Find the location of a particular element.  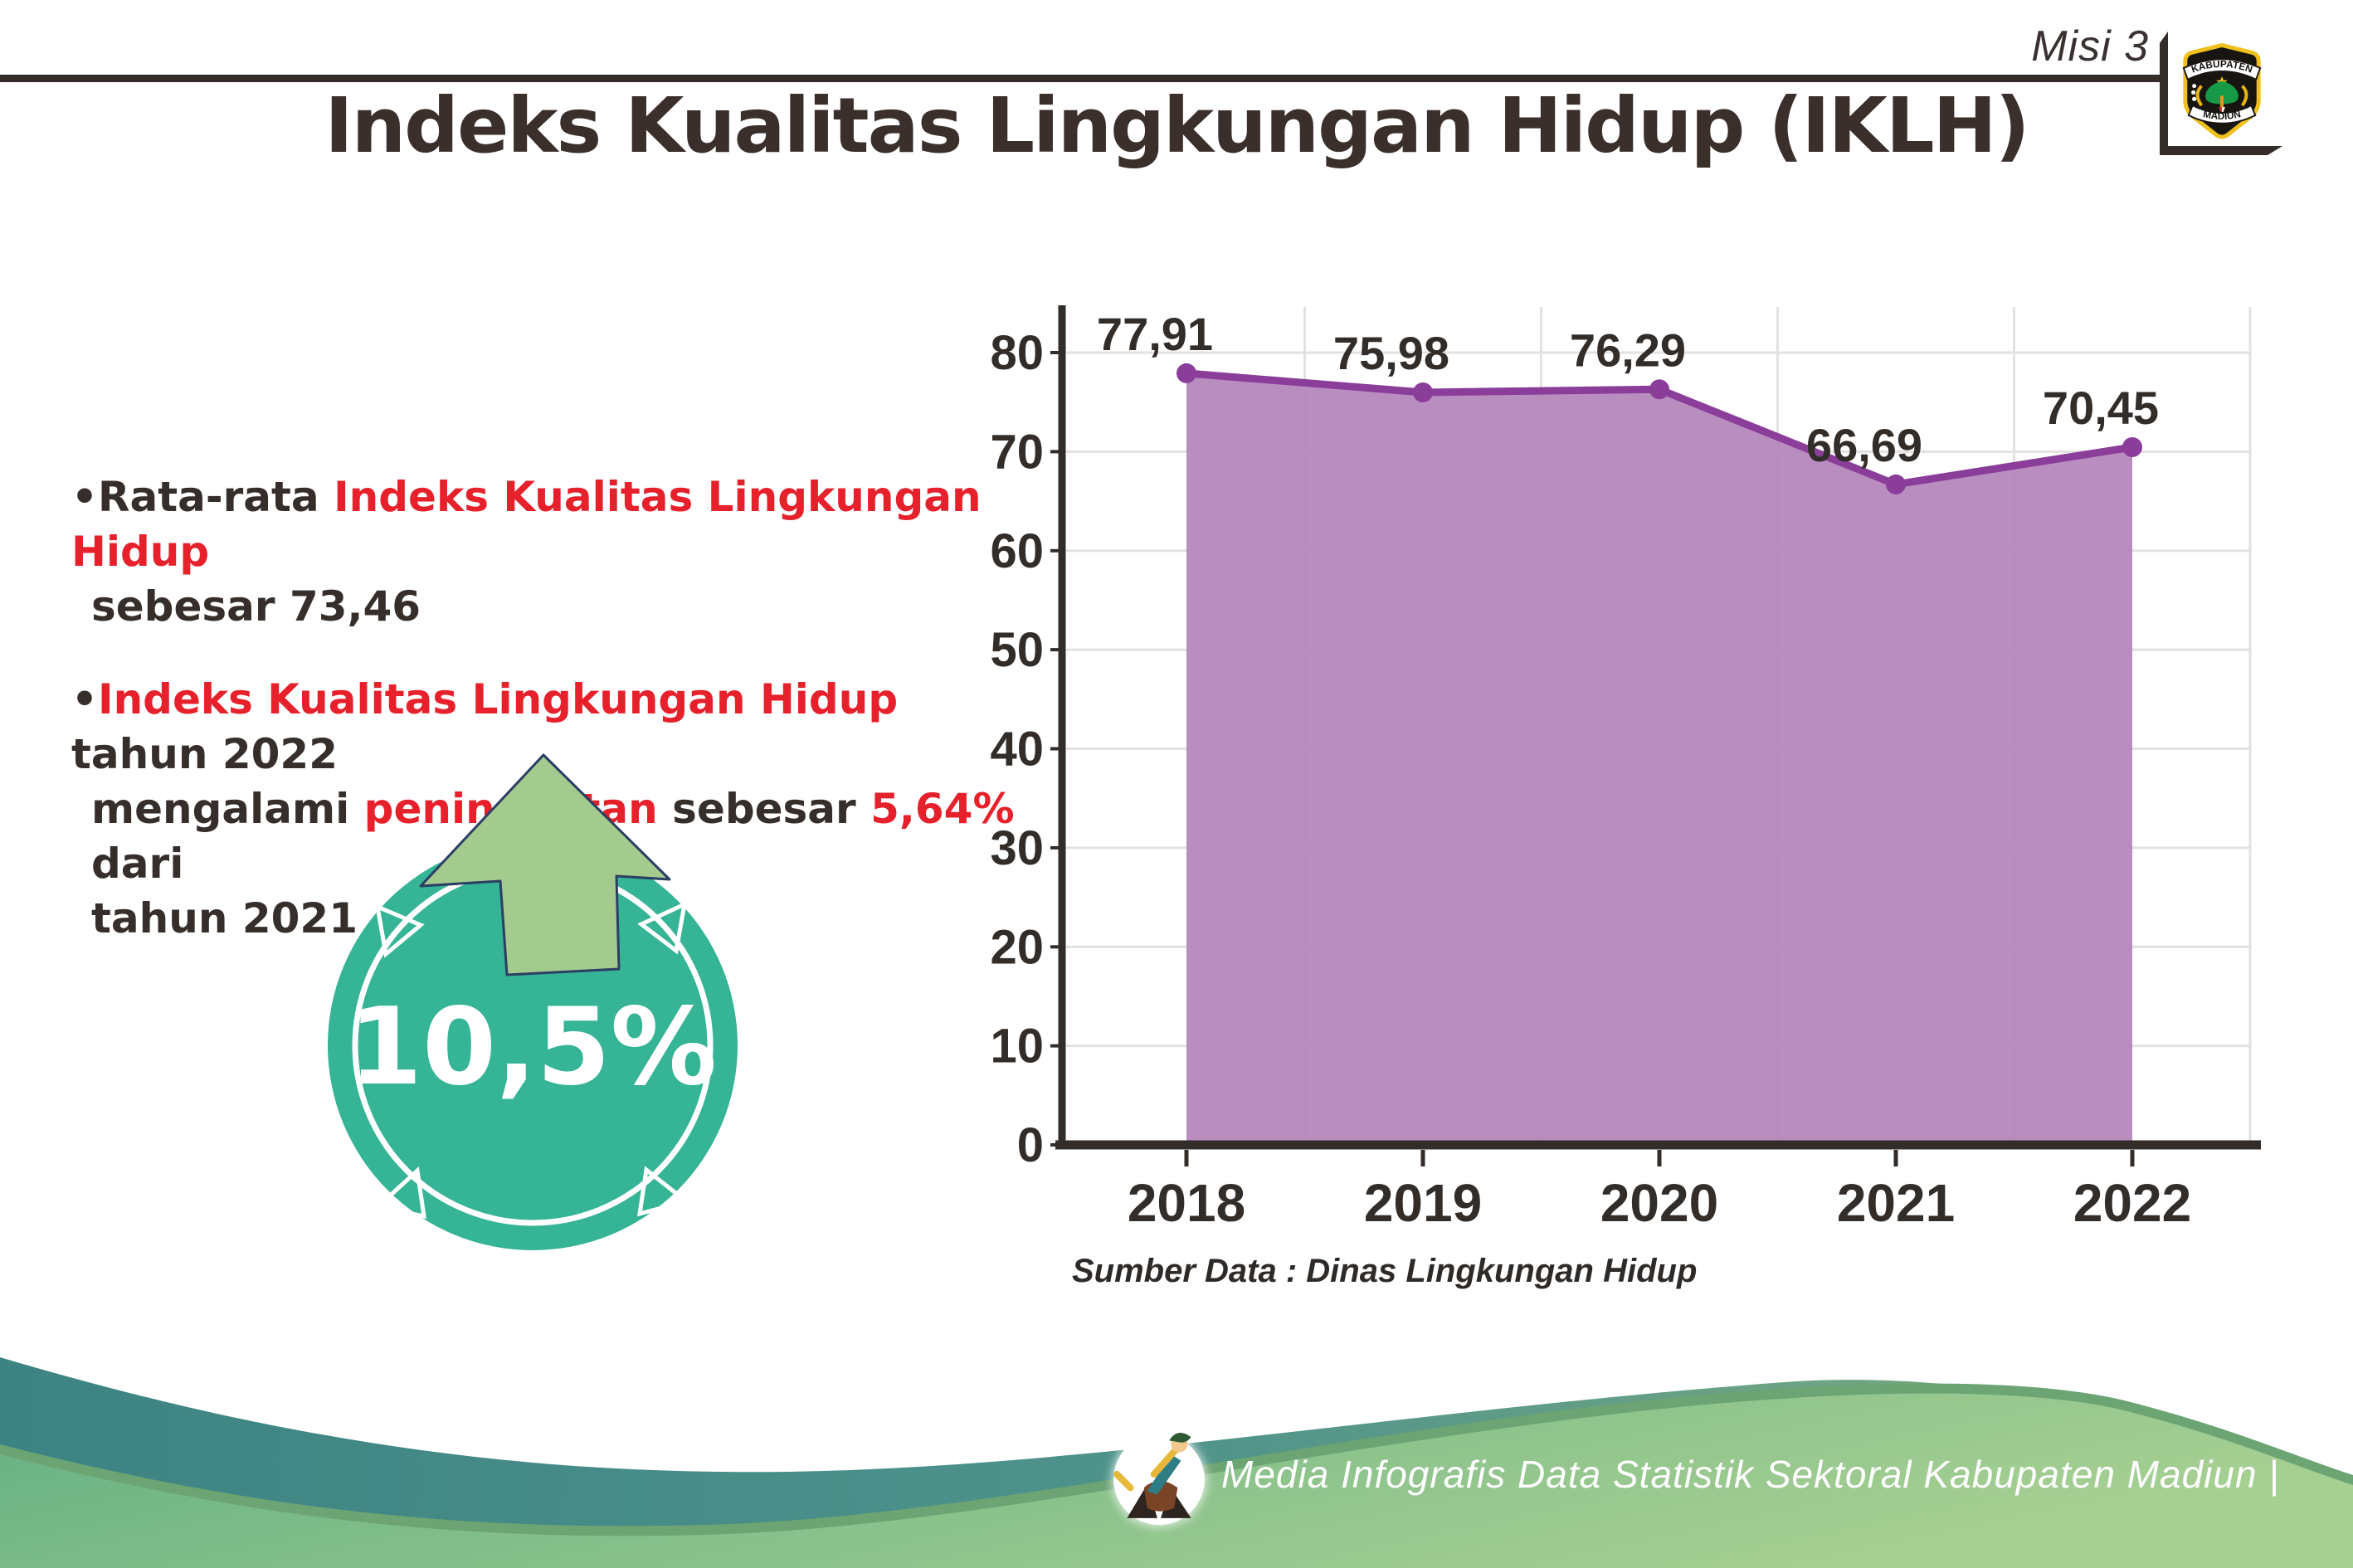

mascot-left-leg is located at coordinates (1142, 1501).